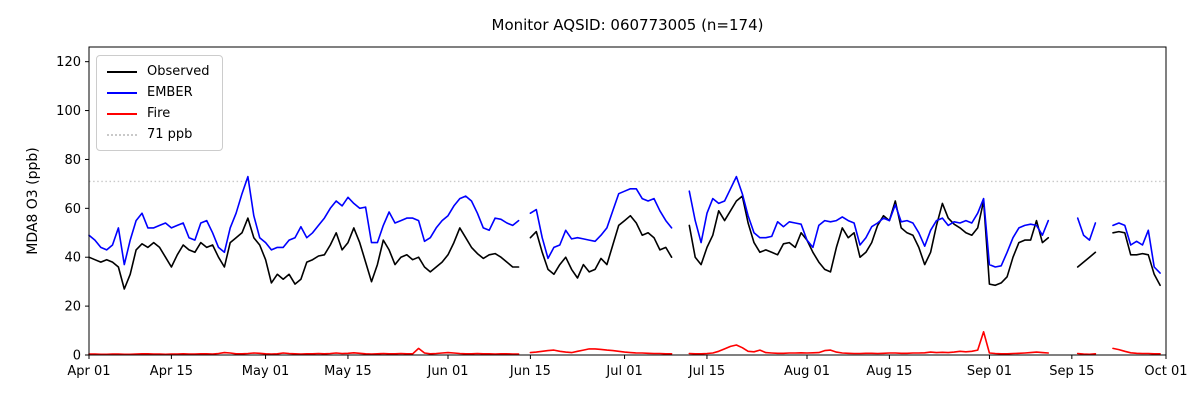 Image resolution: width=1200 pixels, height=400 pixels. I want to click on legend-label: Fire, so click(159, 113).